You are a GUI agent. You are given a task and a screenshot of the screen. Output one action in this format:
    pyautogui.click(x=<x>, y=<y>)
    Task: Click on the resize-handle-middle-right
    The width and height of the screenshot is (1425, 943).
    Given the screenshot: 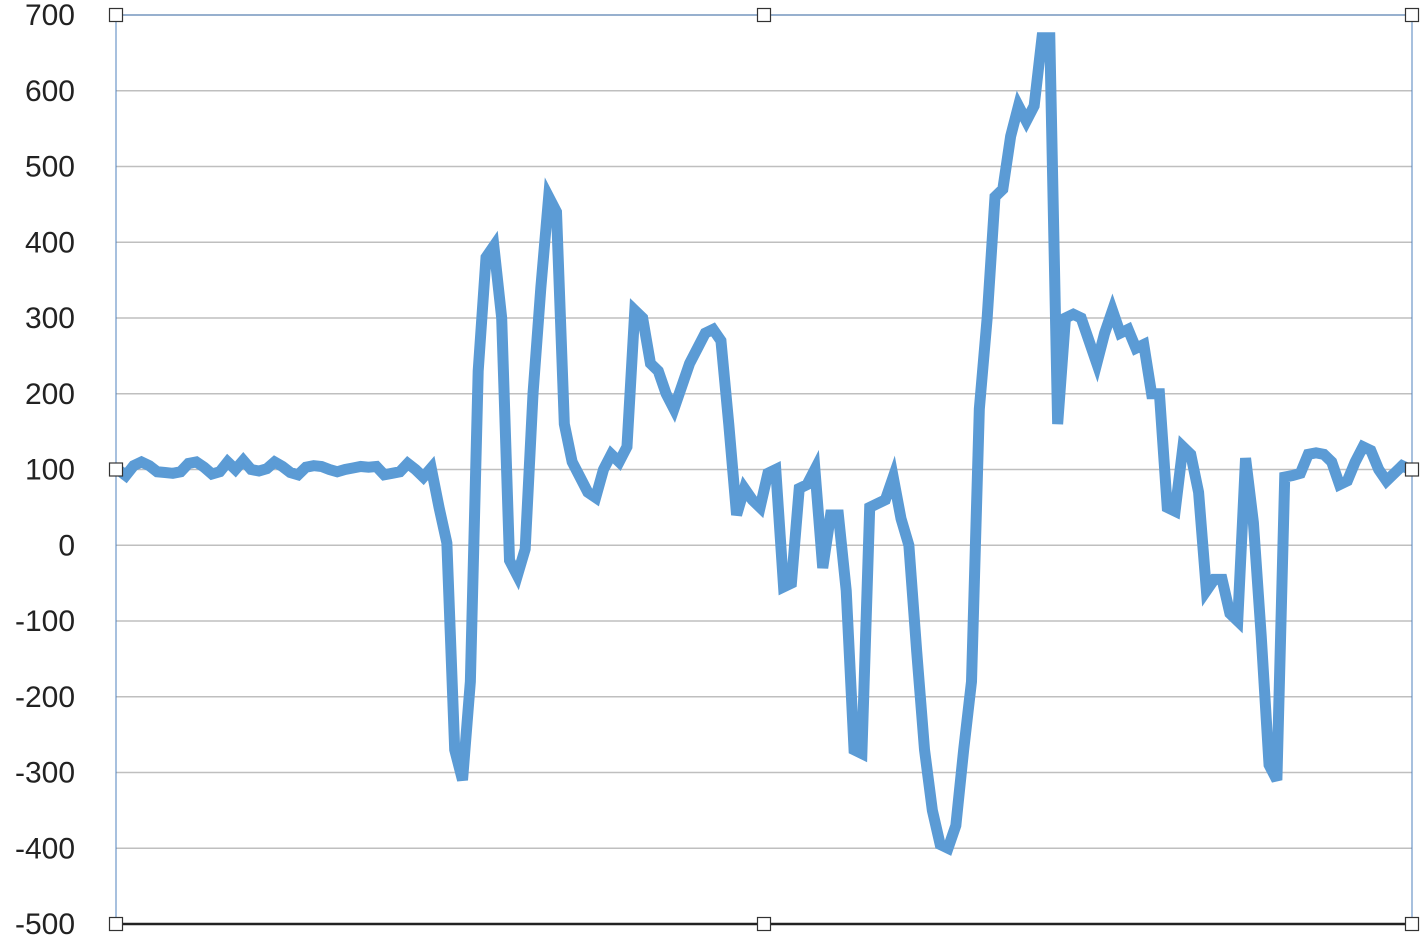 What is the action you would take?
    pyautogui.click(x=1412, y=469)
    